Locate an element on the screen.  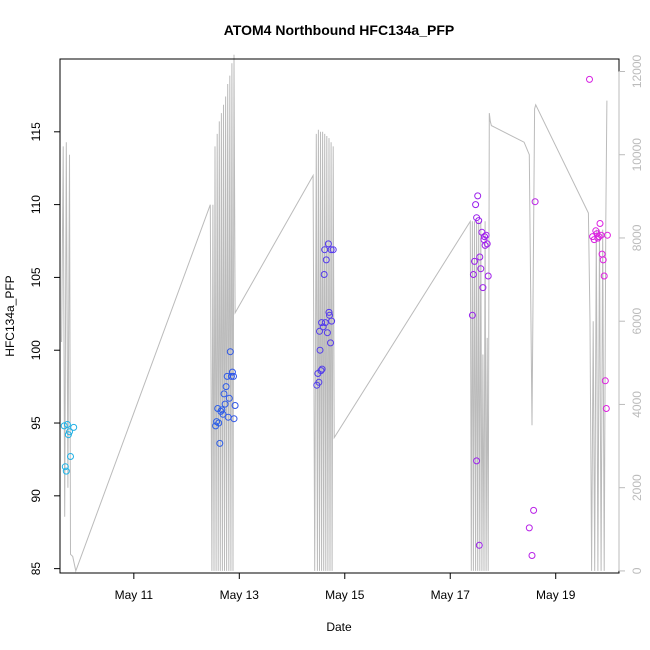
right-tick-label: 4000 is located at coordinates (637, 404).